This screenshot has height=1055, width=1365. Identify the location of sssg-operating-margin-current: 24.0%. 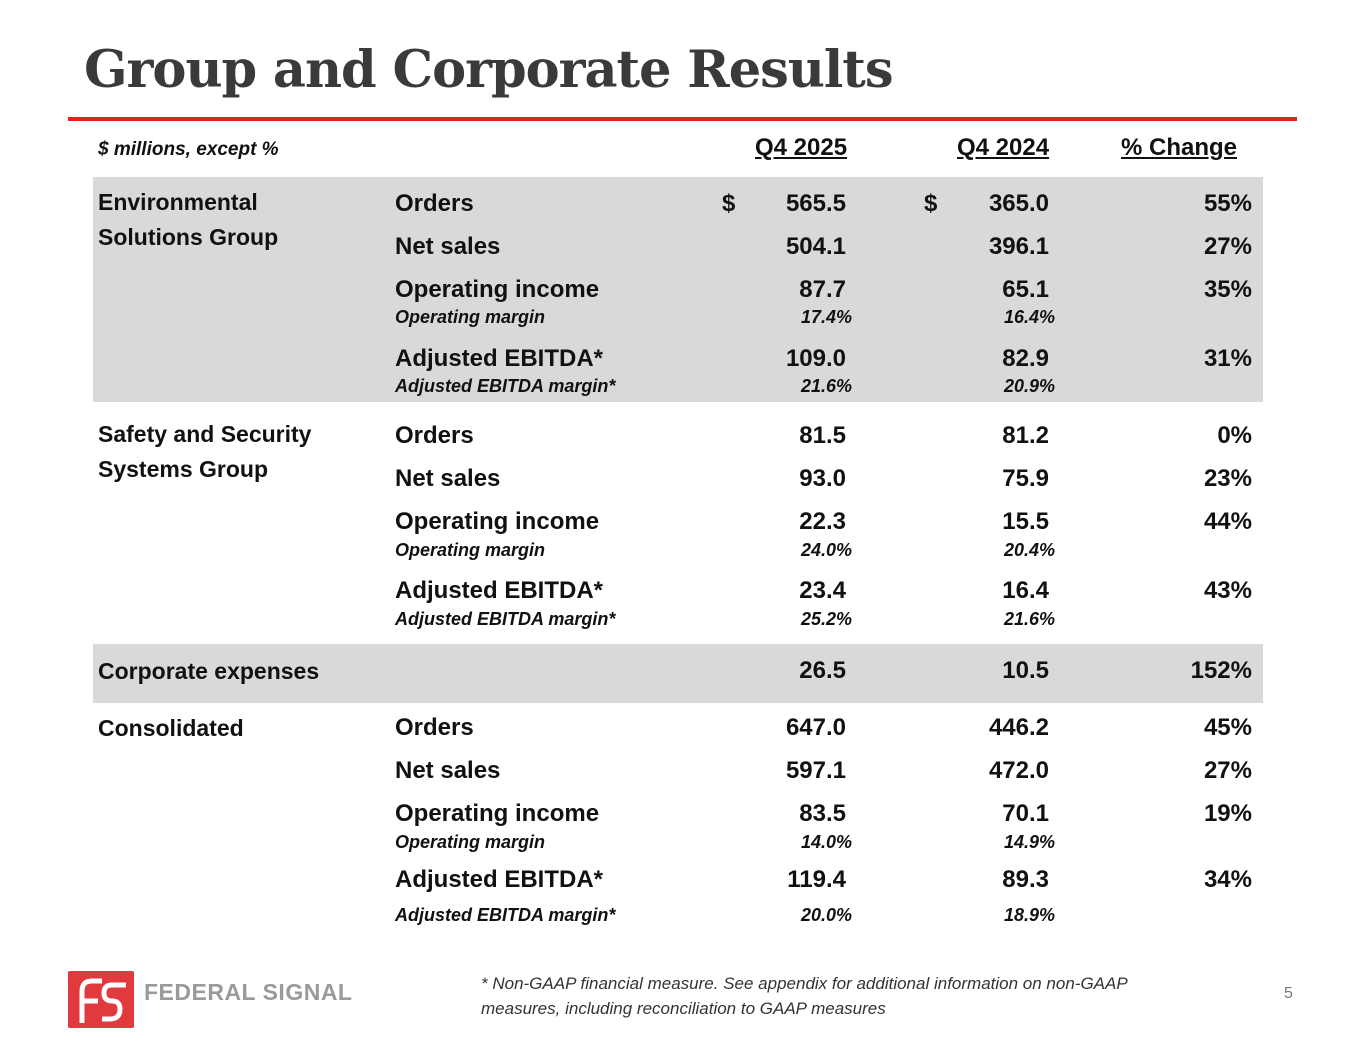
(826, 550).